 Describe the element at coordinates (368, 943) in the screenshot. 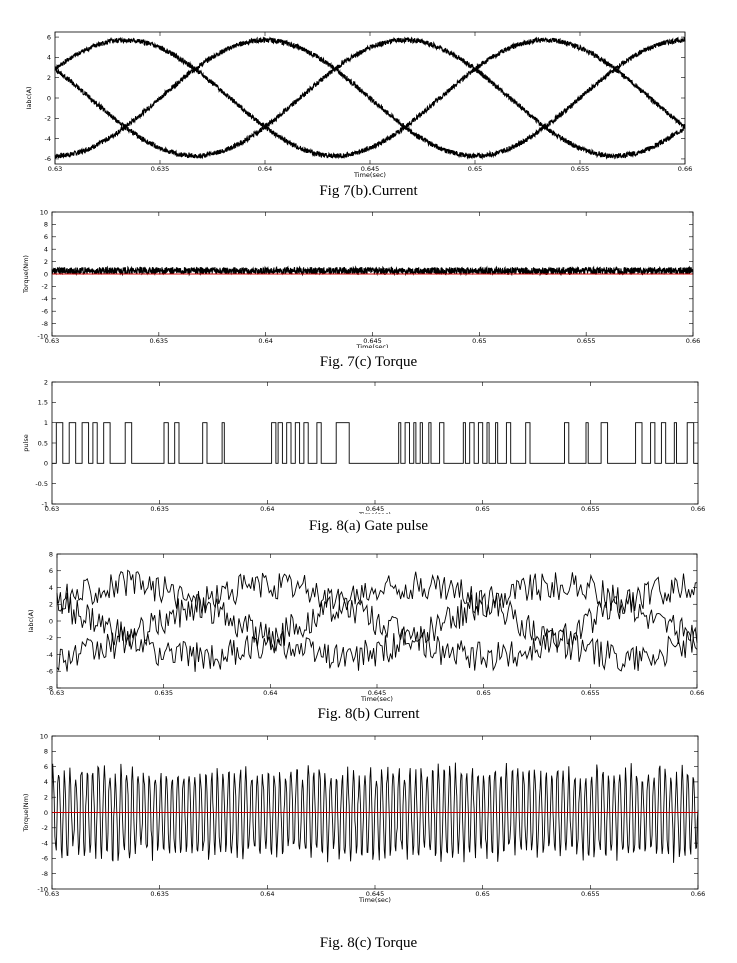

I see `figure-8c-caption: Fig. 8(c) Torque` at that location.